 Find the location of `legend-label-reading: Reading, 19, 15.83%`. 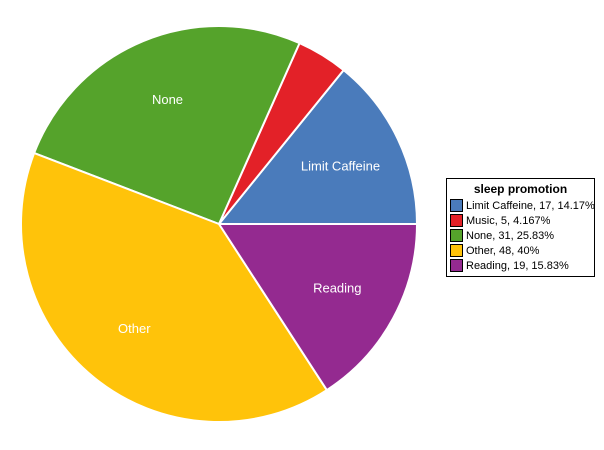

legend-label-reading: Reading, 19, 15.83% is located at coordinates (517, 265).